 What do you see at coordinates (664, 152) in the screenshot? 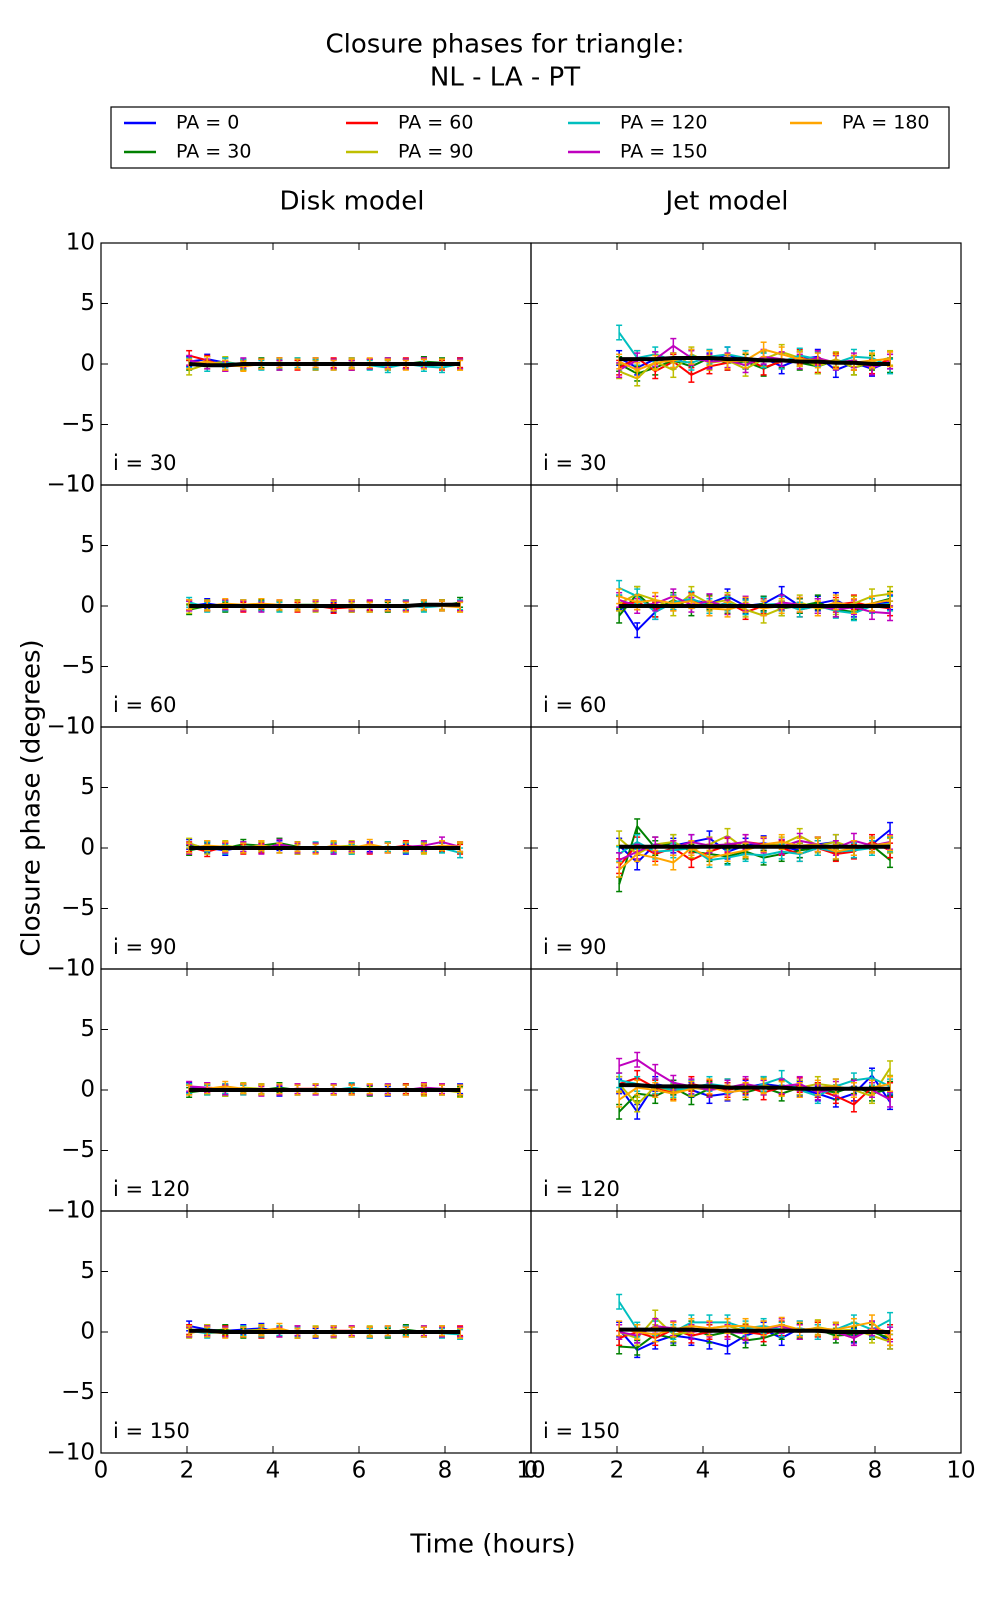
I see `legend-label: PA = 150` at bounding box center [664, 152].